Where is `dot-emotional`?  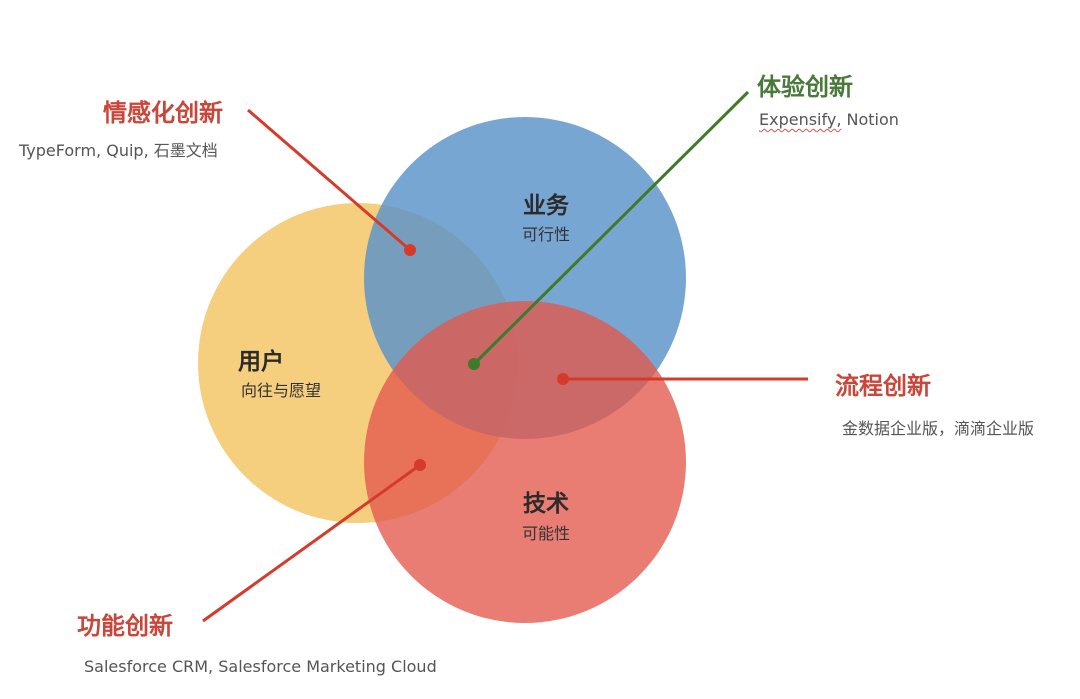
dot-emotional is located at coordinates (410, 250).